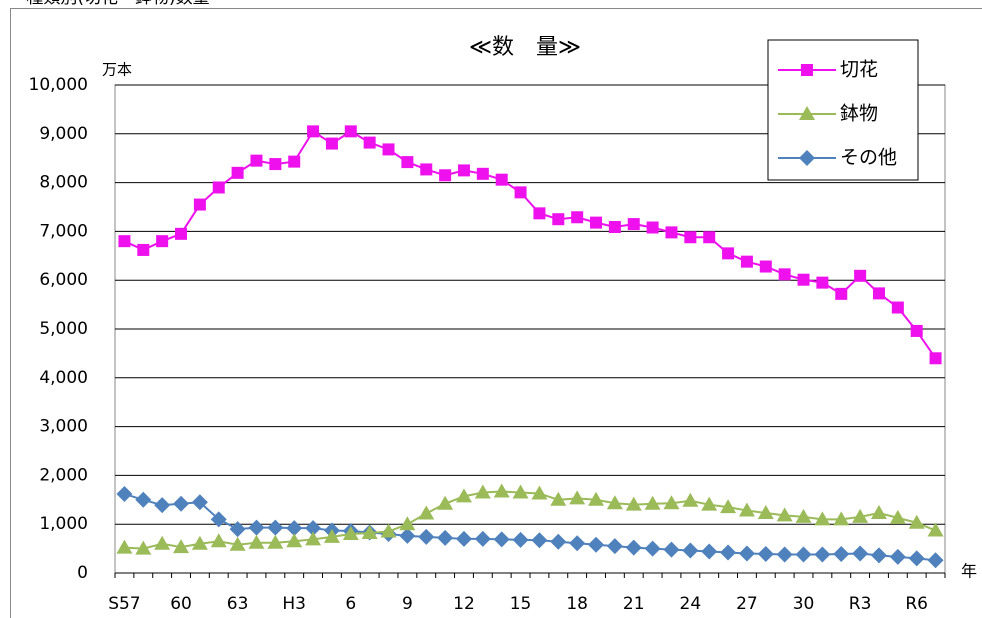 The height and width of the screenshot is (618, 982). I want to click on x-tick-label: R6, so click(916, 604).